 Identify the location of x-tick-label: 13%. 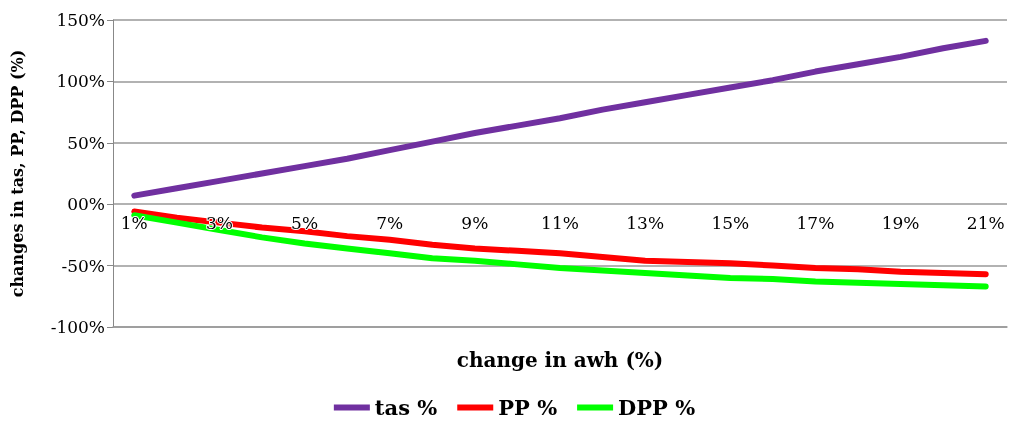
(645, 222).